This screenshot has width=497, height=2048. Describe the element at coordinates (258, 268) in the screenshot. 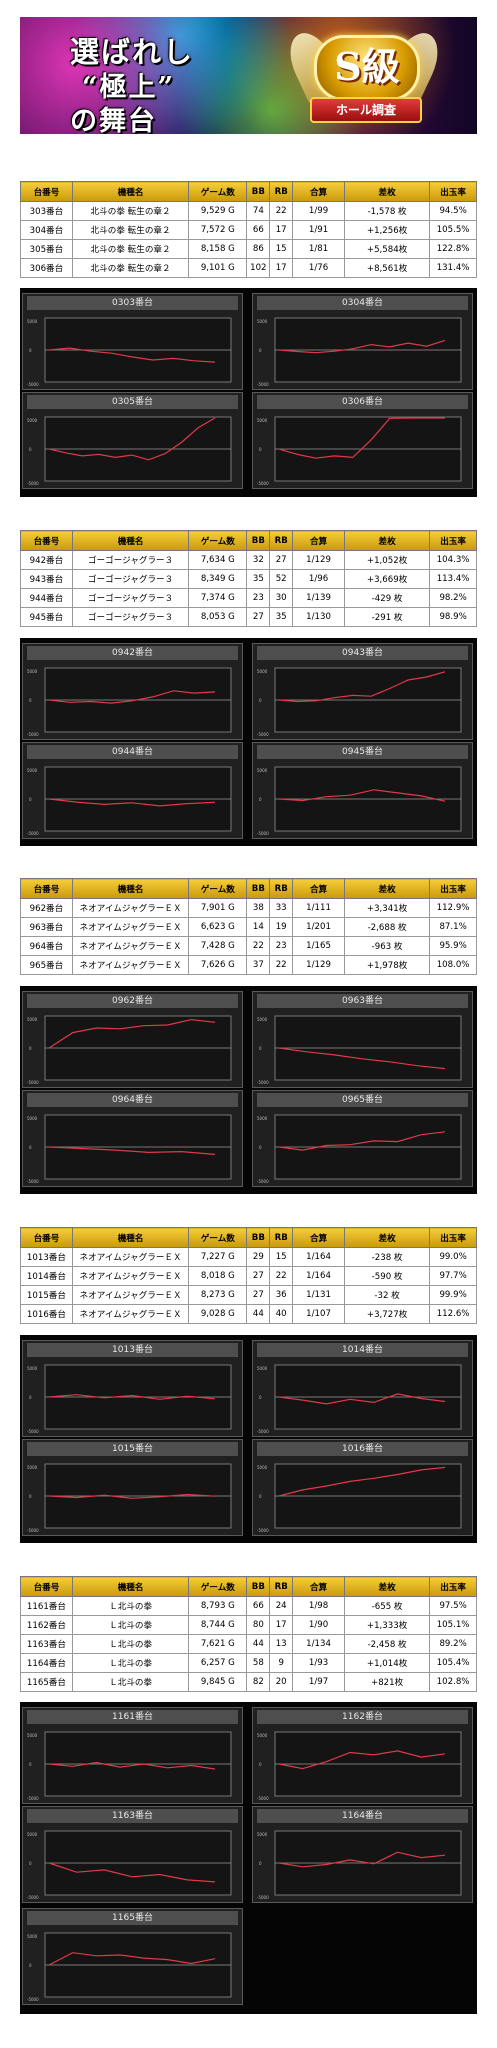

I see `cell-bb: 102` at that location.